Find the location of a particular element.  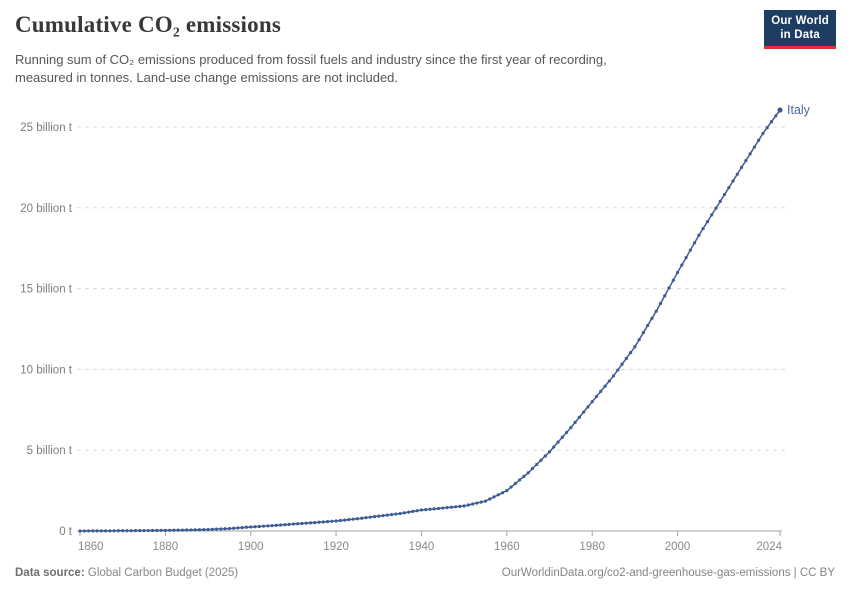

page-title: Cumulative CO₂ emissions is located at coordinates (148, 24).